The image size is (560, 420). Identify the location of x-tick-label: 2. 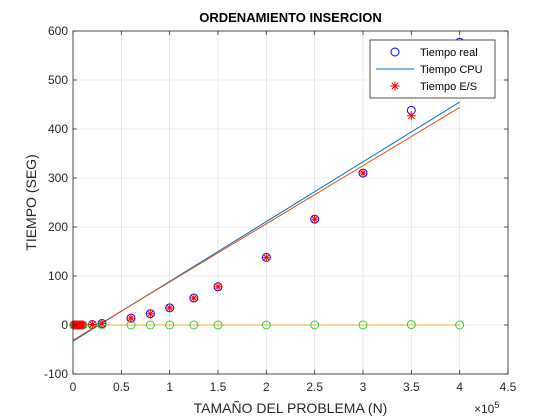
(266, 387).